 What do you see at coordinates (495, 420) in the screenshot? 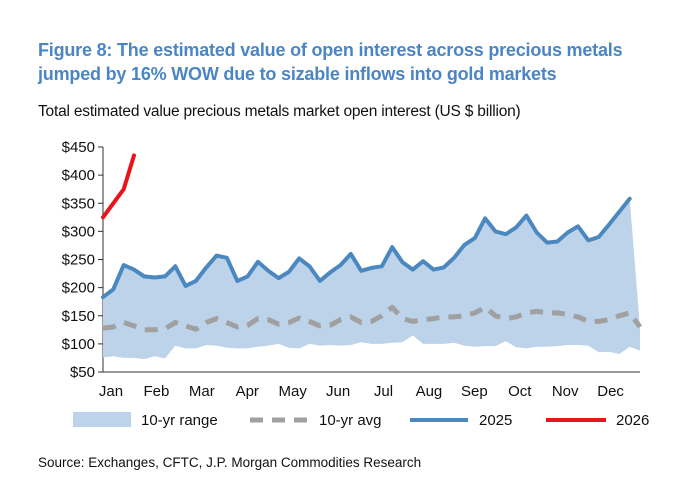
I see `legend-2025-label: 2025` at bounding box center [495, 420].